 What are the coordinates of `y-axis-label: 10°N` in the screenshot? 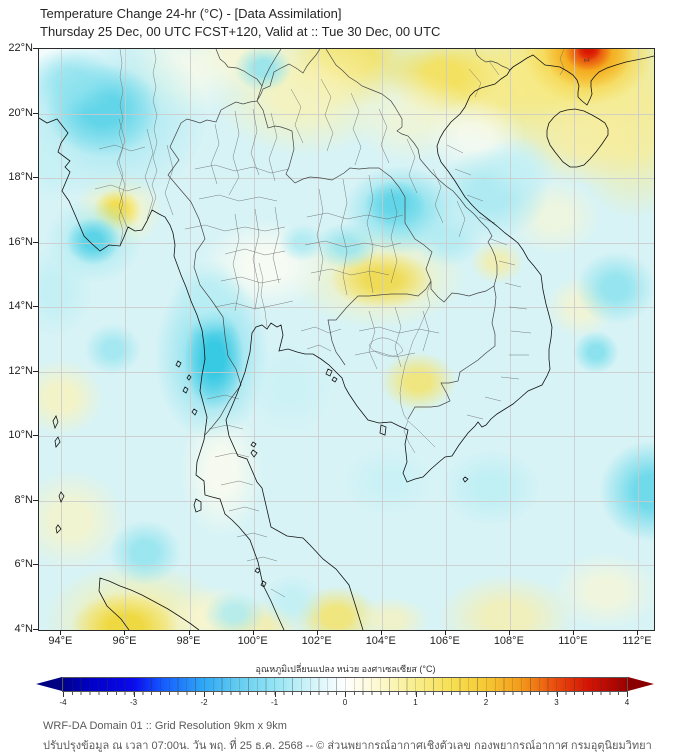 It's located at (20, 435).